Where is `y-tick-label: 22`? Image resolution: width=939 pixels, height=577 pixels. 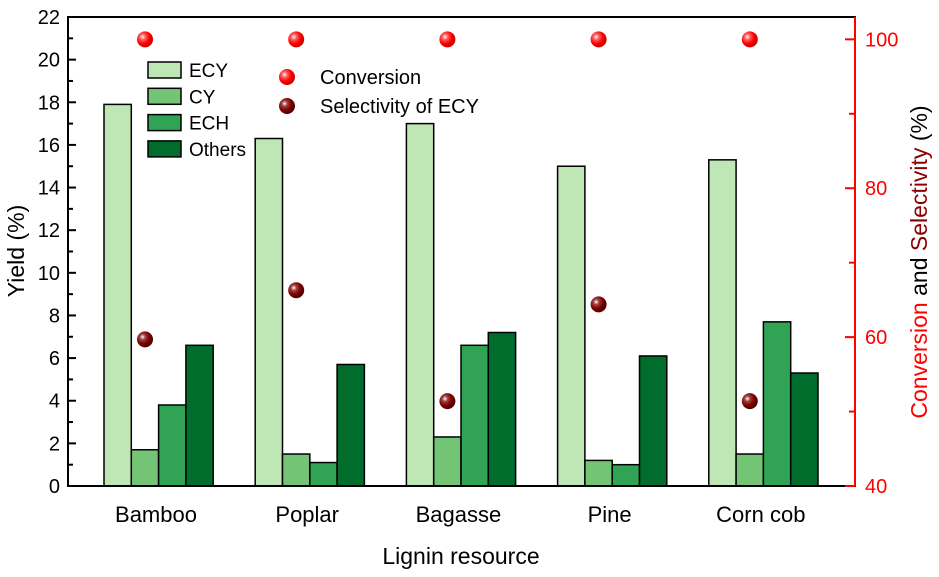
y-tick-label: 22 is located at coordinates (49, 18).